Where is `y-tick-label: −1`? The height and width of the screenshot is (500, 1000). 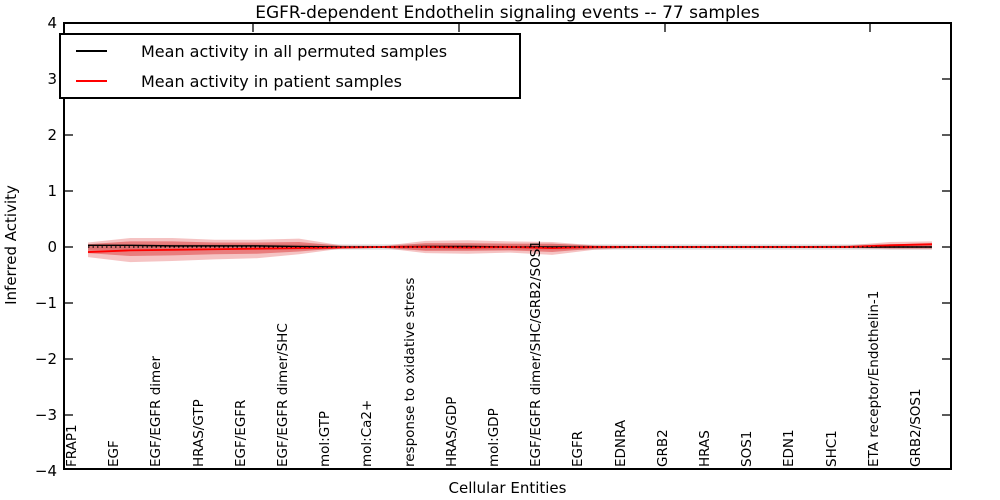
y-tick-label: −1 is located at coordinates (45, 303).